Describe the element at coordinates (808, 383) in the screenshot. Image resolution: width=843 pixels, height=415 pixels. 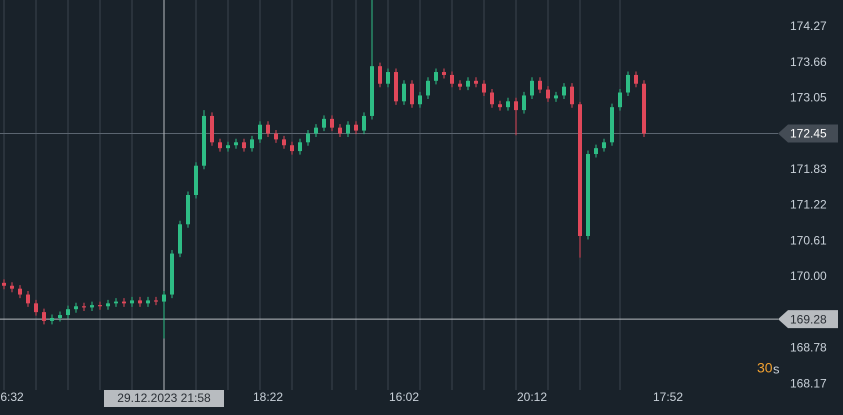
I see `y-tick-label: 168.17` at that location.